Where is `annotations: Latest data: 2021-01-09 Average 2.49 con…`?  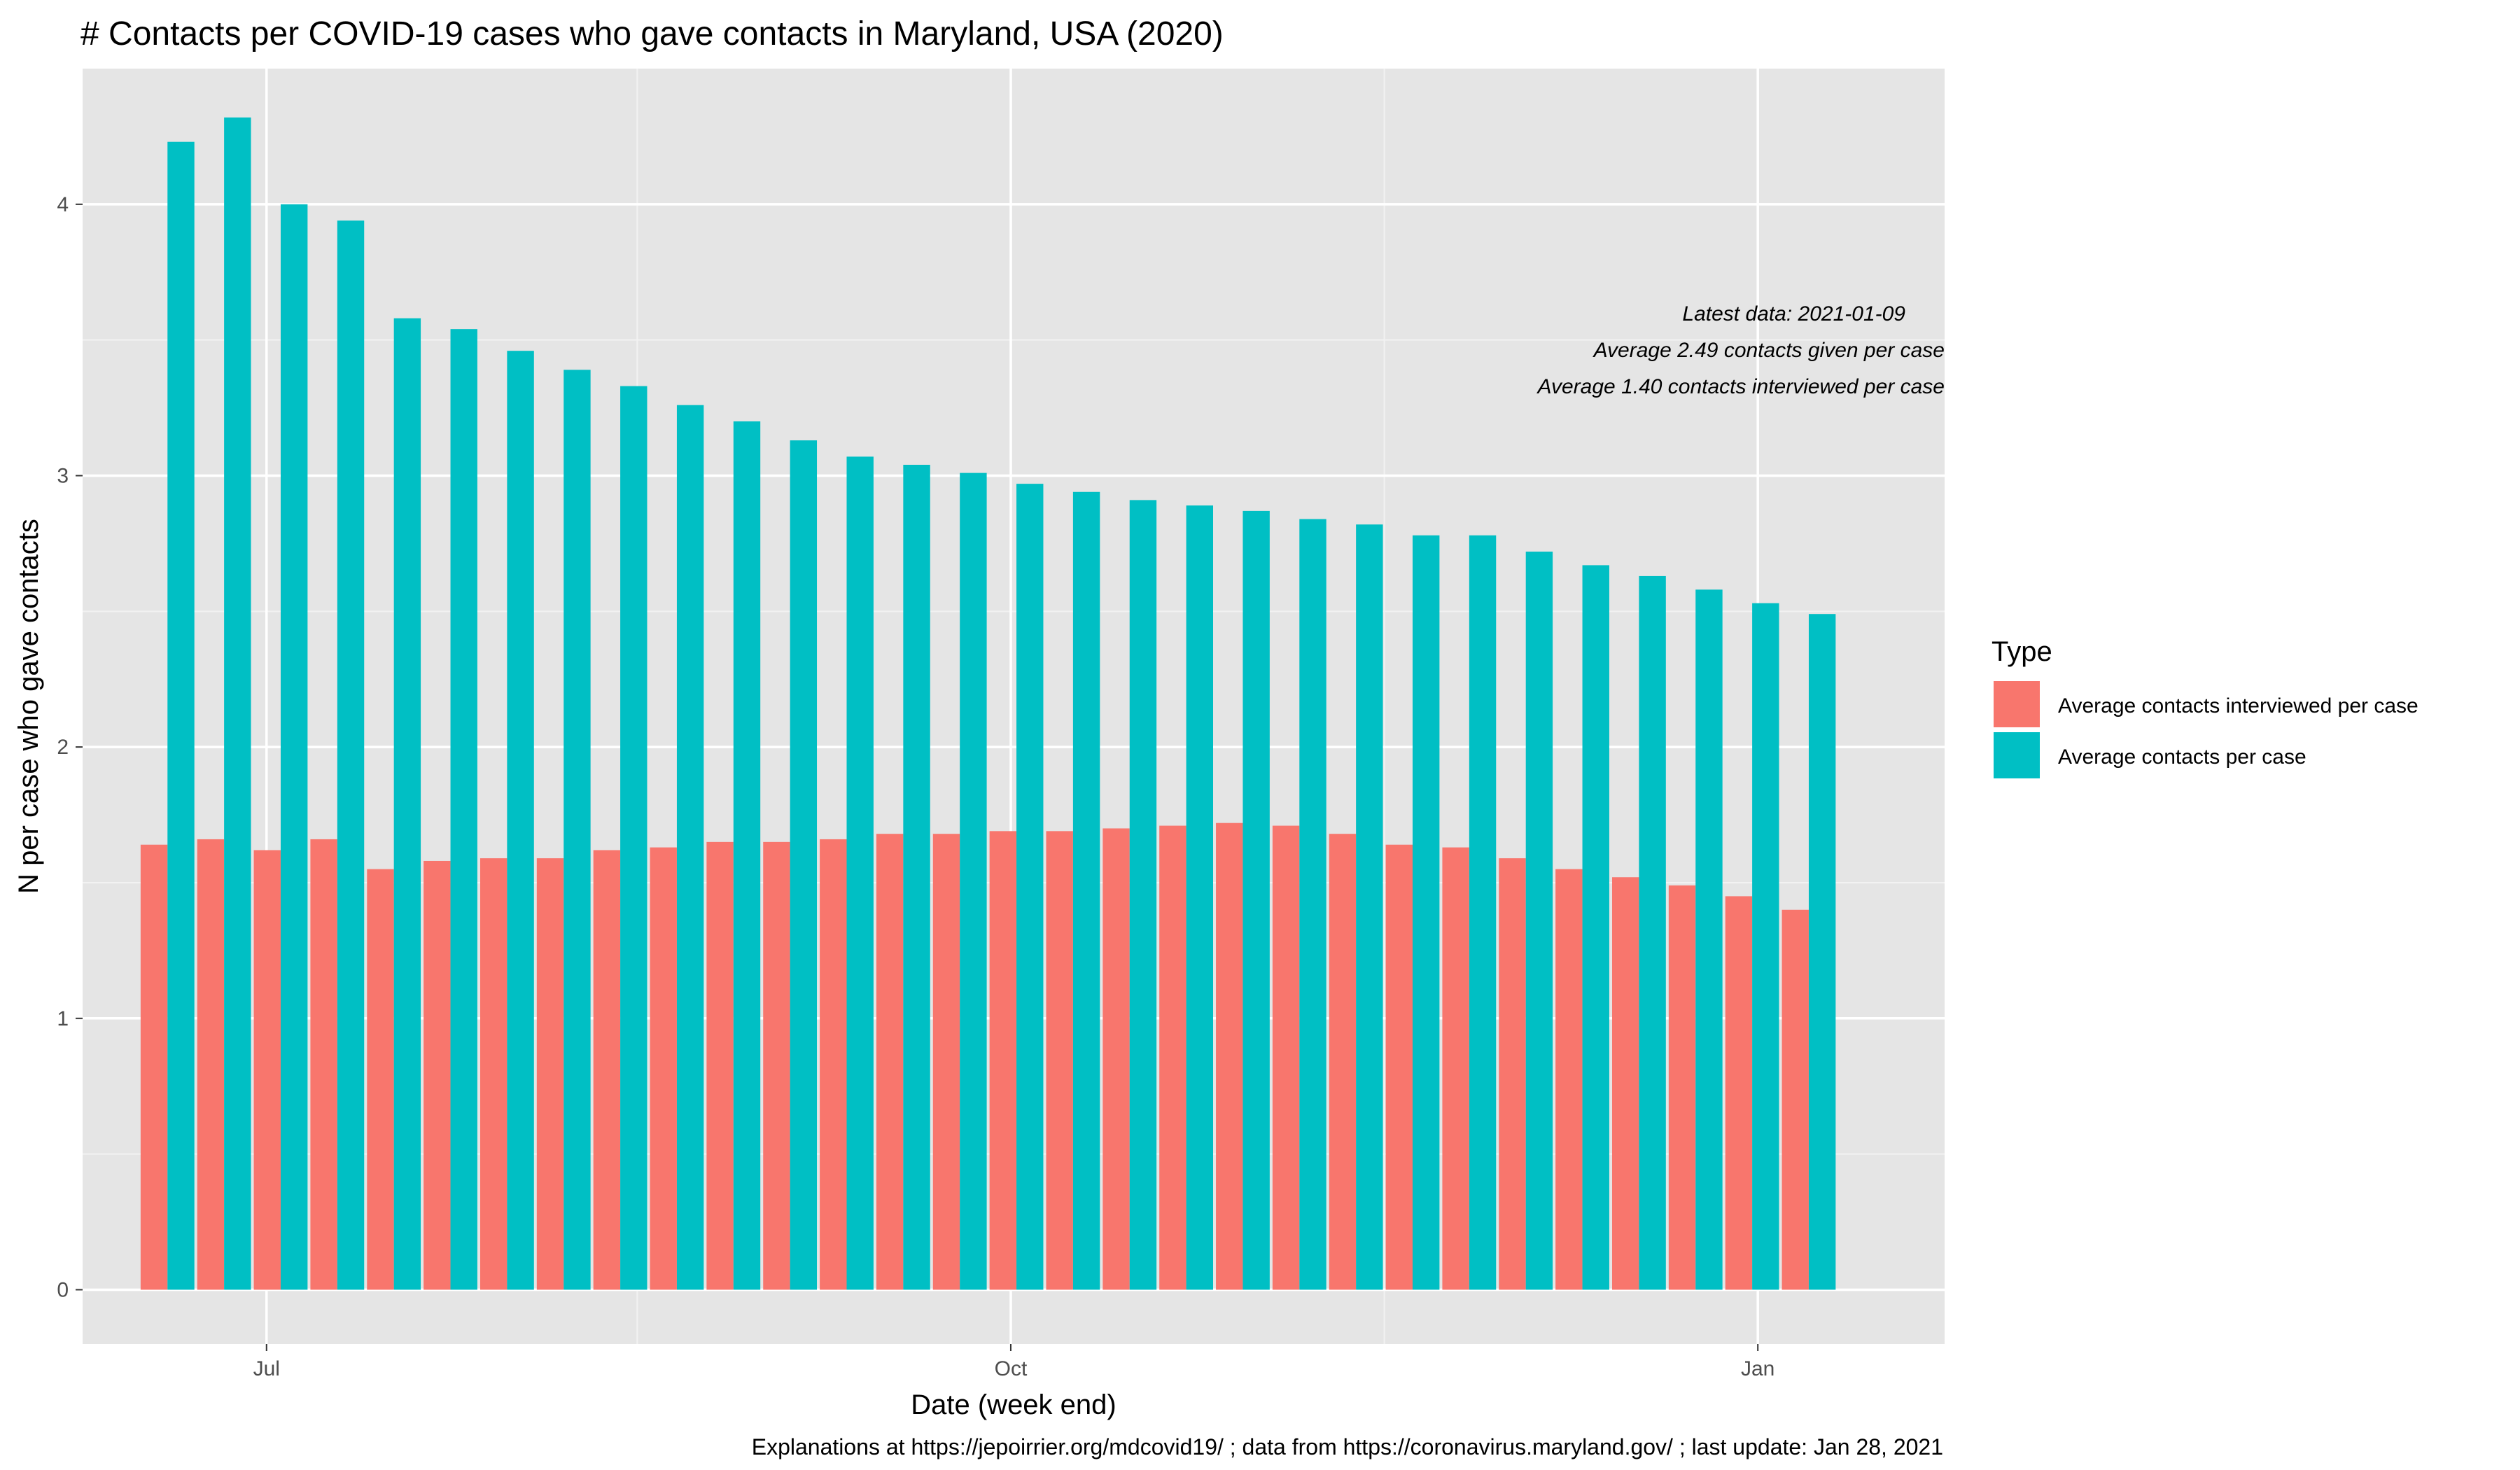 annotations: Latest data: 2021-01-09 Average 2.49 con… is located at coordinates (1740, 350).